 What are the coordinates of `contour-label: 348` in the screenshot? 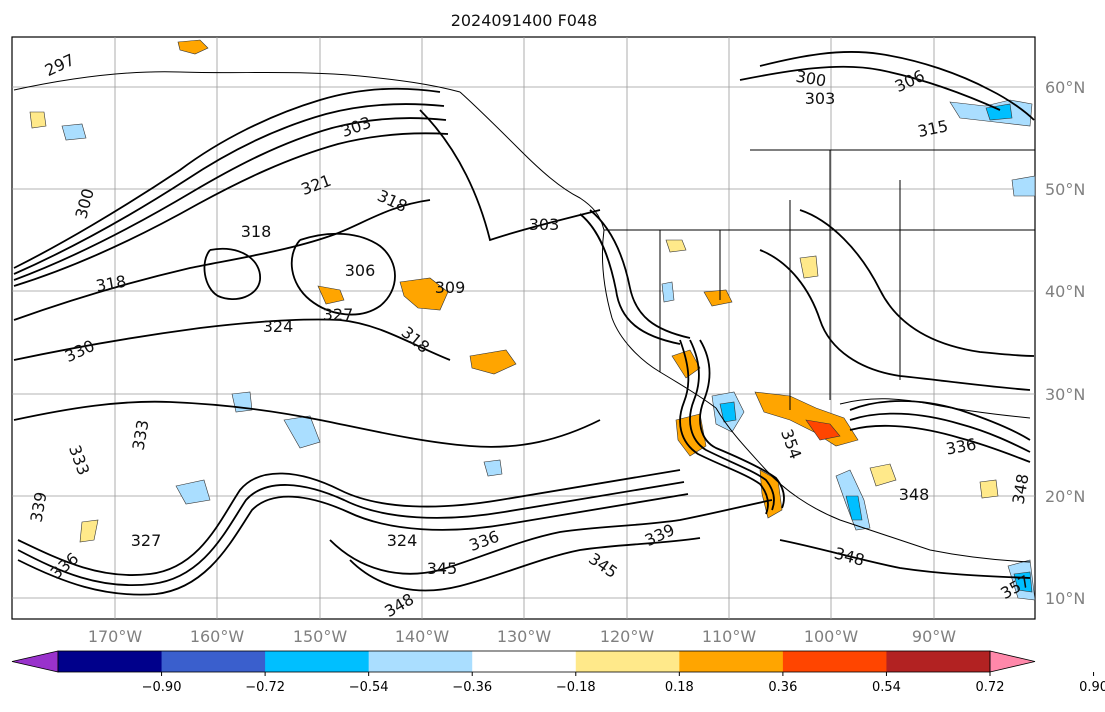 It's located at (914, 494).